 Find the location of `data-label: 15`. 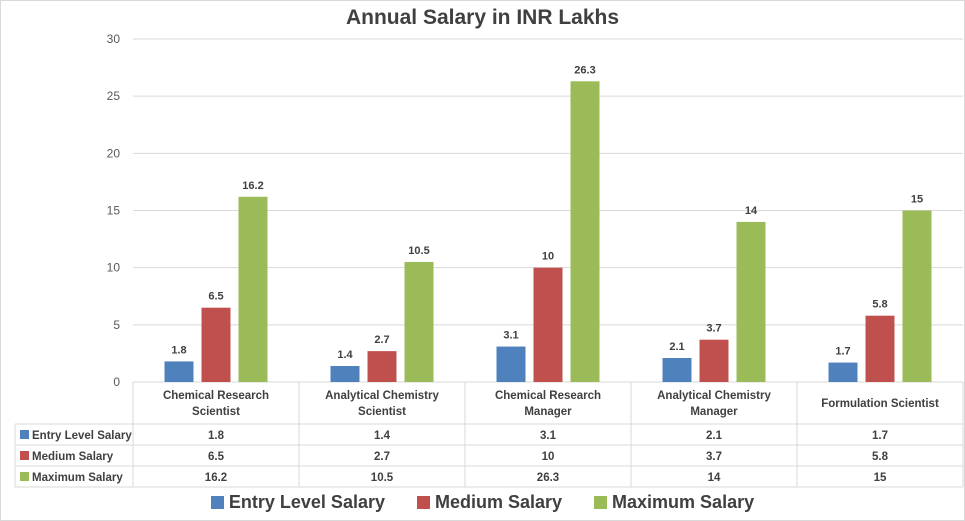

data-label: 15 is located at coordinates (917, 200).